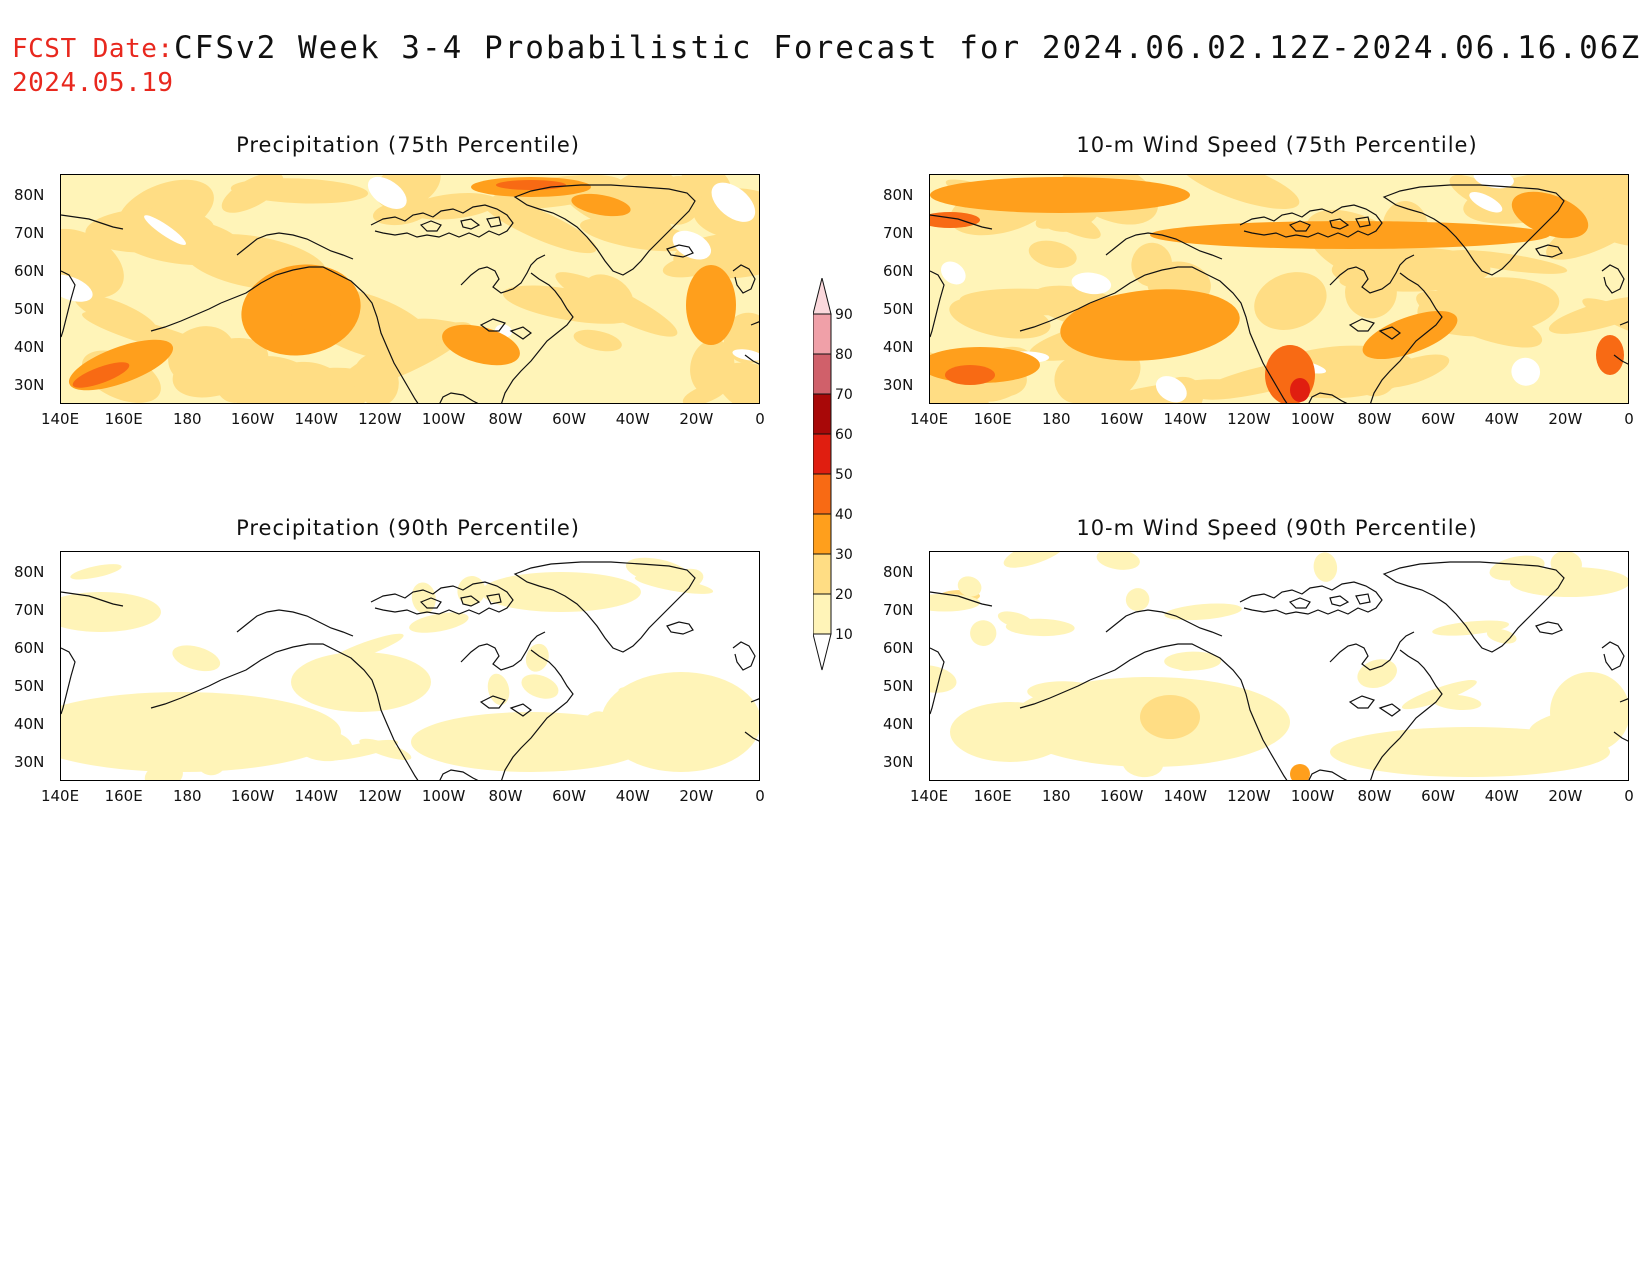  I want to click on lat-tick-label: 30N, so click(898, 385).